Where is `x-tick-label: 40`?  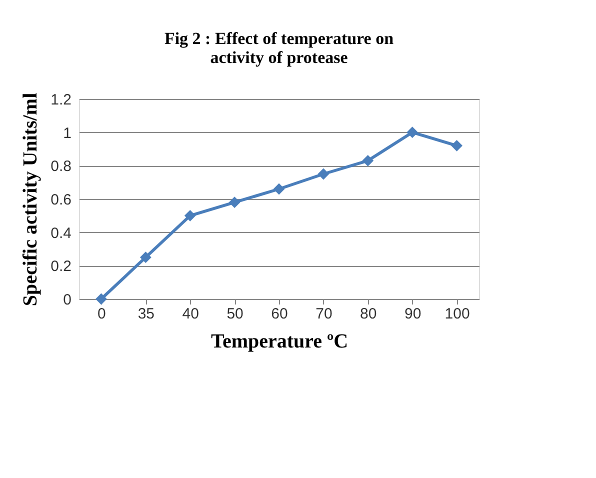 x-tick-label: 40 is located at coordinates (190, 314).